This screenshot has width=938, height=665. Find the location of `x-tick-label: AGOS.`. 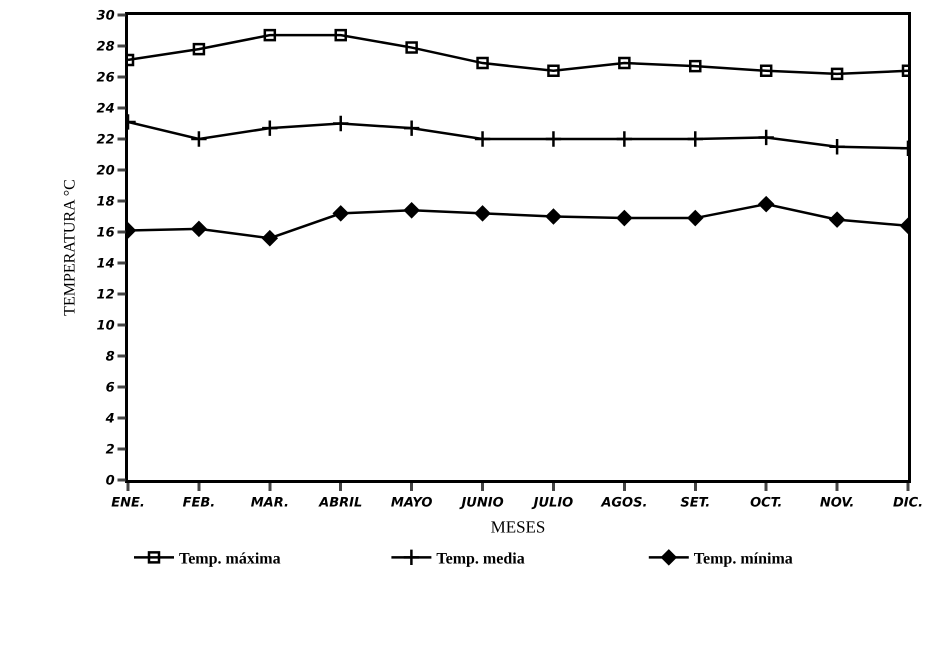

x-tick-label: AGOS. is located at coordinates (624, 502).